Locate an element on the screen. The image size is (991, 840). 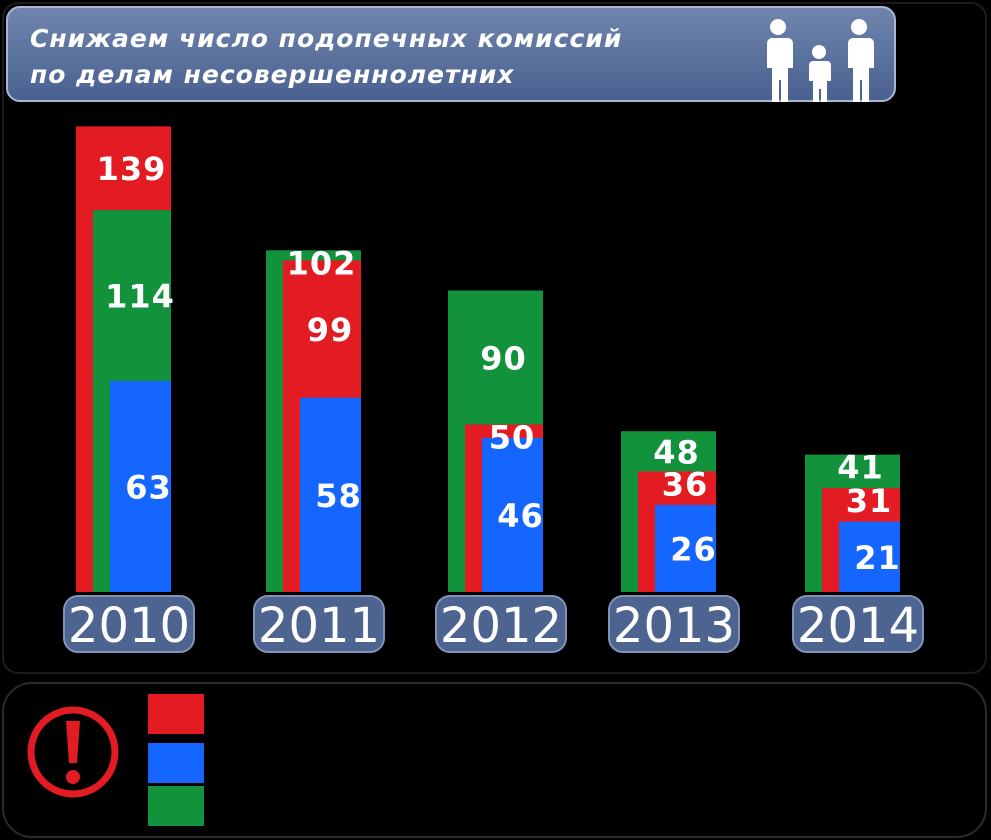
legend-swatch-red is located at coordinates (176, 714).